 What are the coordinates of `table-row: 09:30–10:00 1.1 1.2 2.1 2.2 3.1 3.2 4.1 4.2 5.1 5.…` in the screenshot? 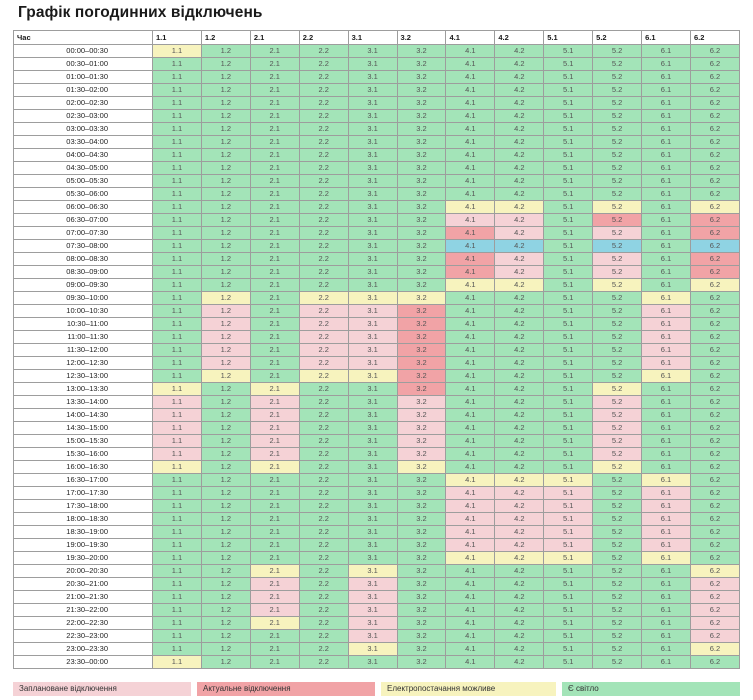 It's located at (377, 298).